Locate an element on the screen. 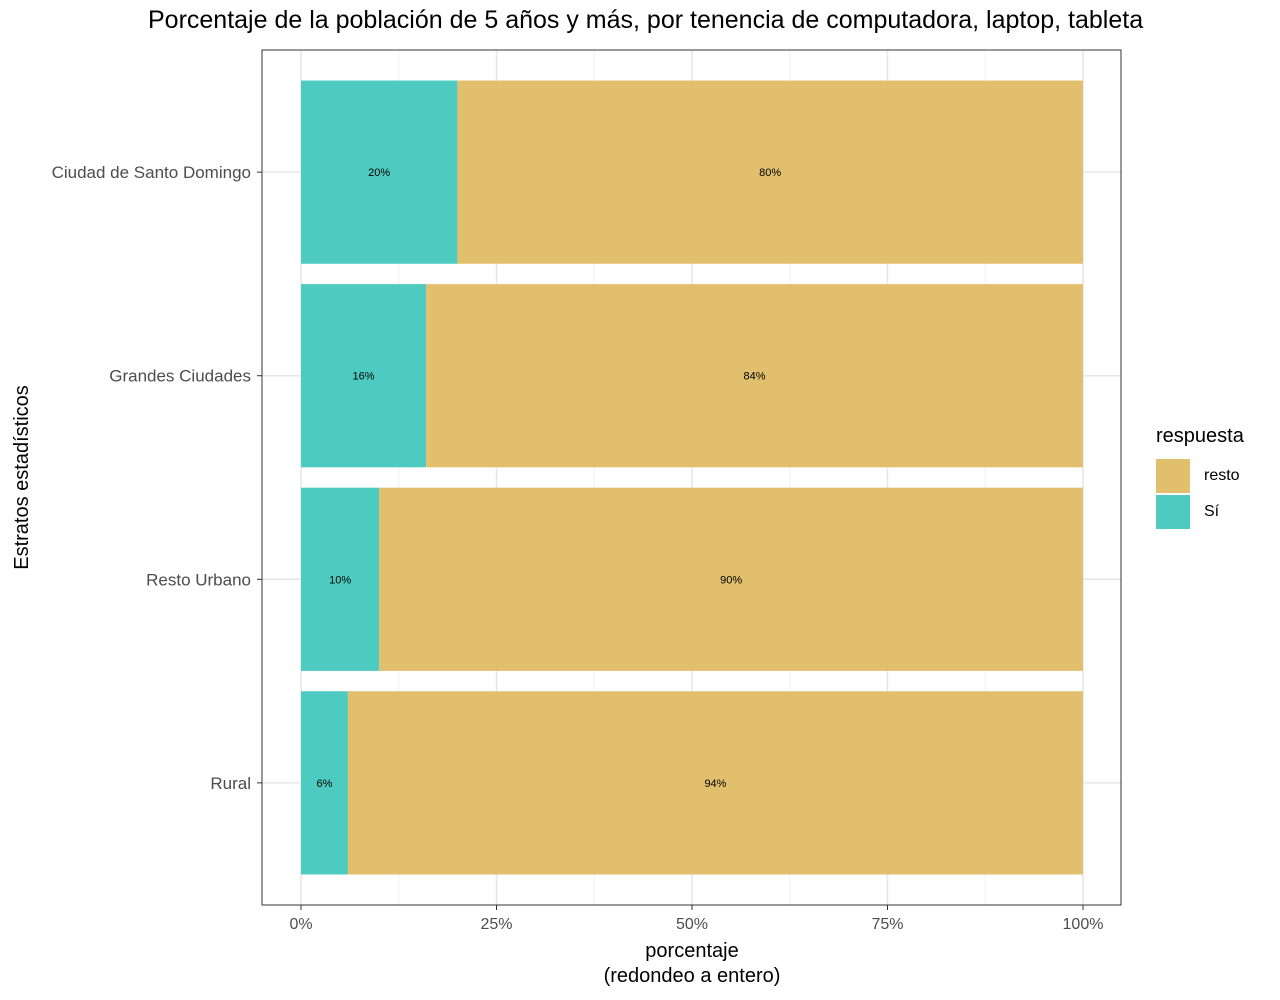 The image size is (1280, 1000). x-tick-label: 75% is located at coordinates (887, 924).